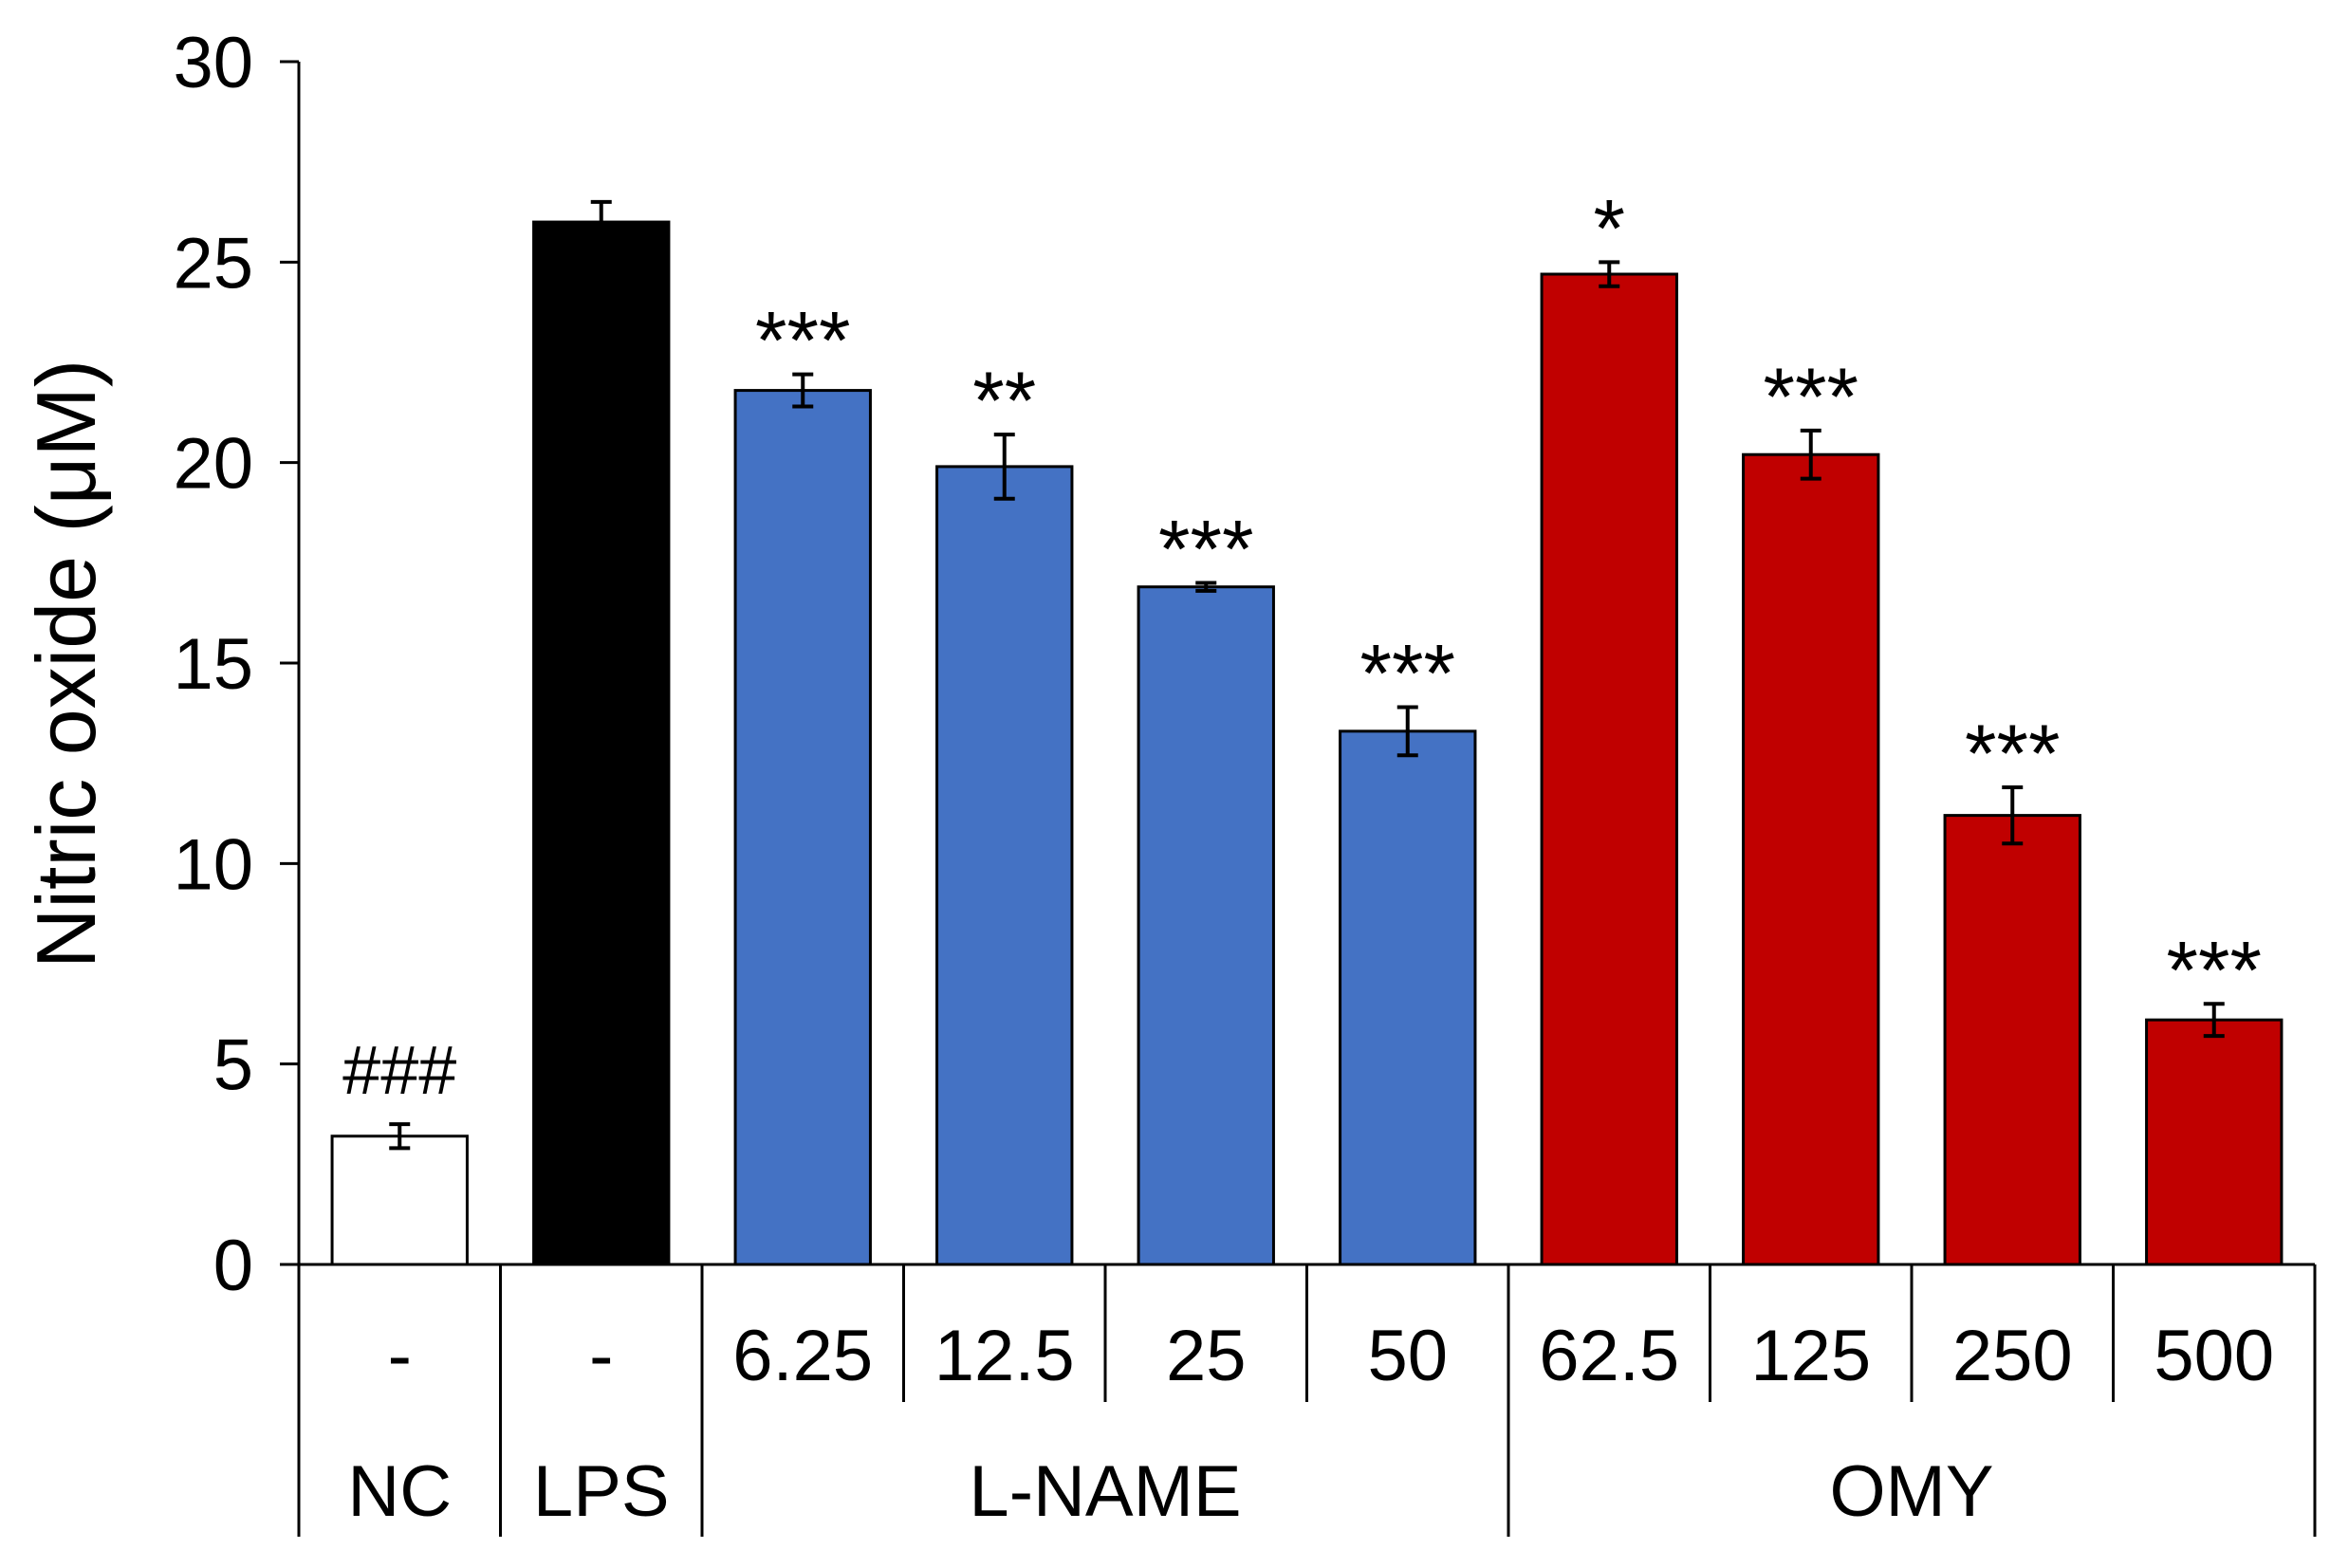 This screenshot has height=1568, width=2330. Describe the element at coordinates (213, 465) in the screenshot. I see `y-tick-label: 20` at that location.